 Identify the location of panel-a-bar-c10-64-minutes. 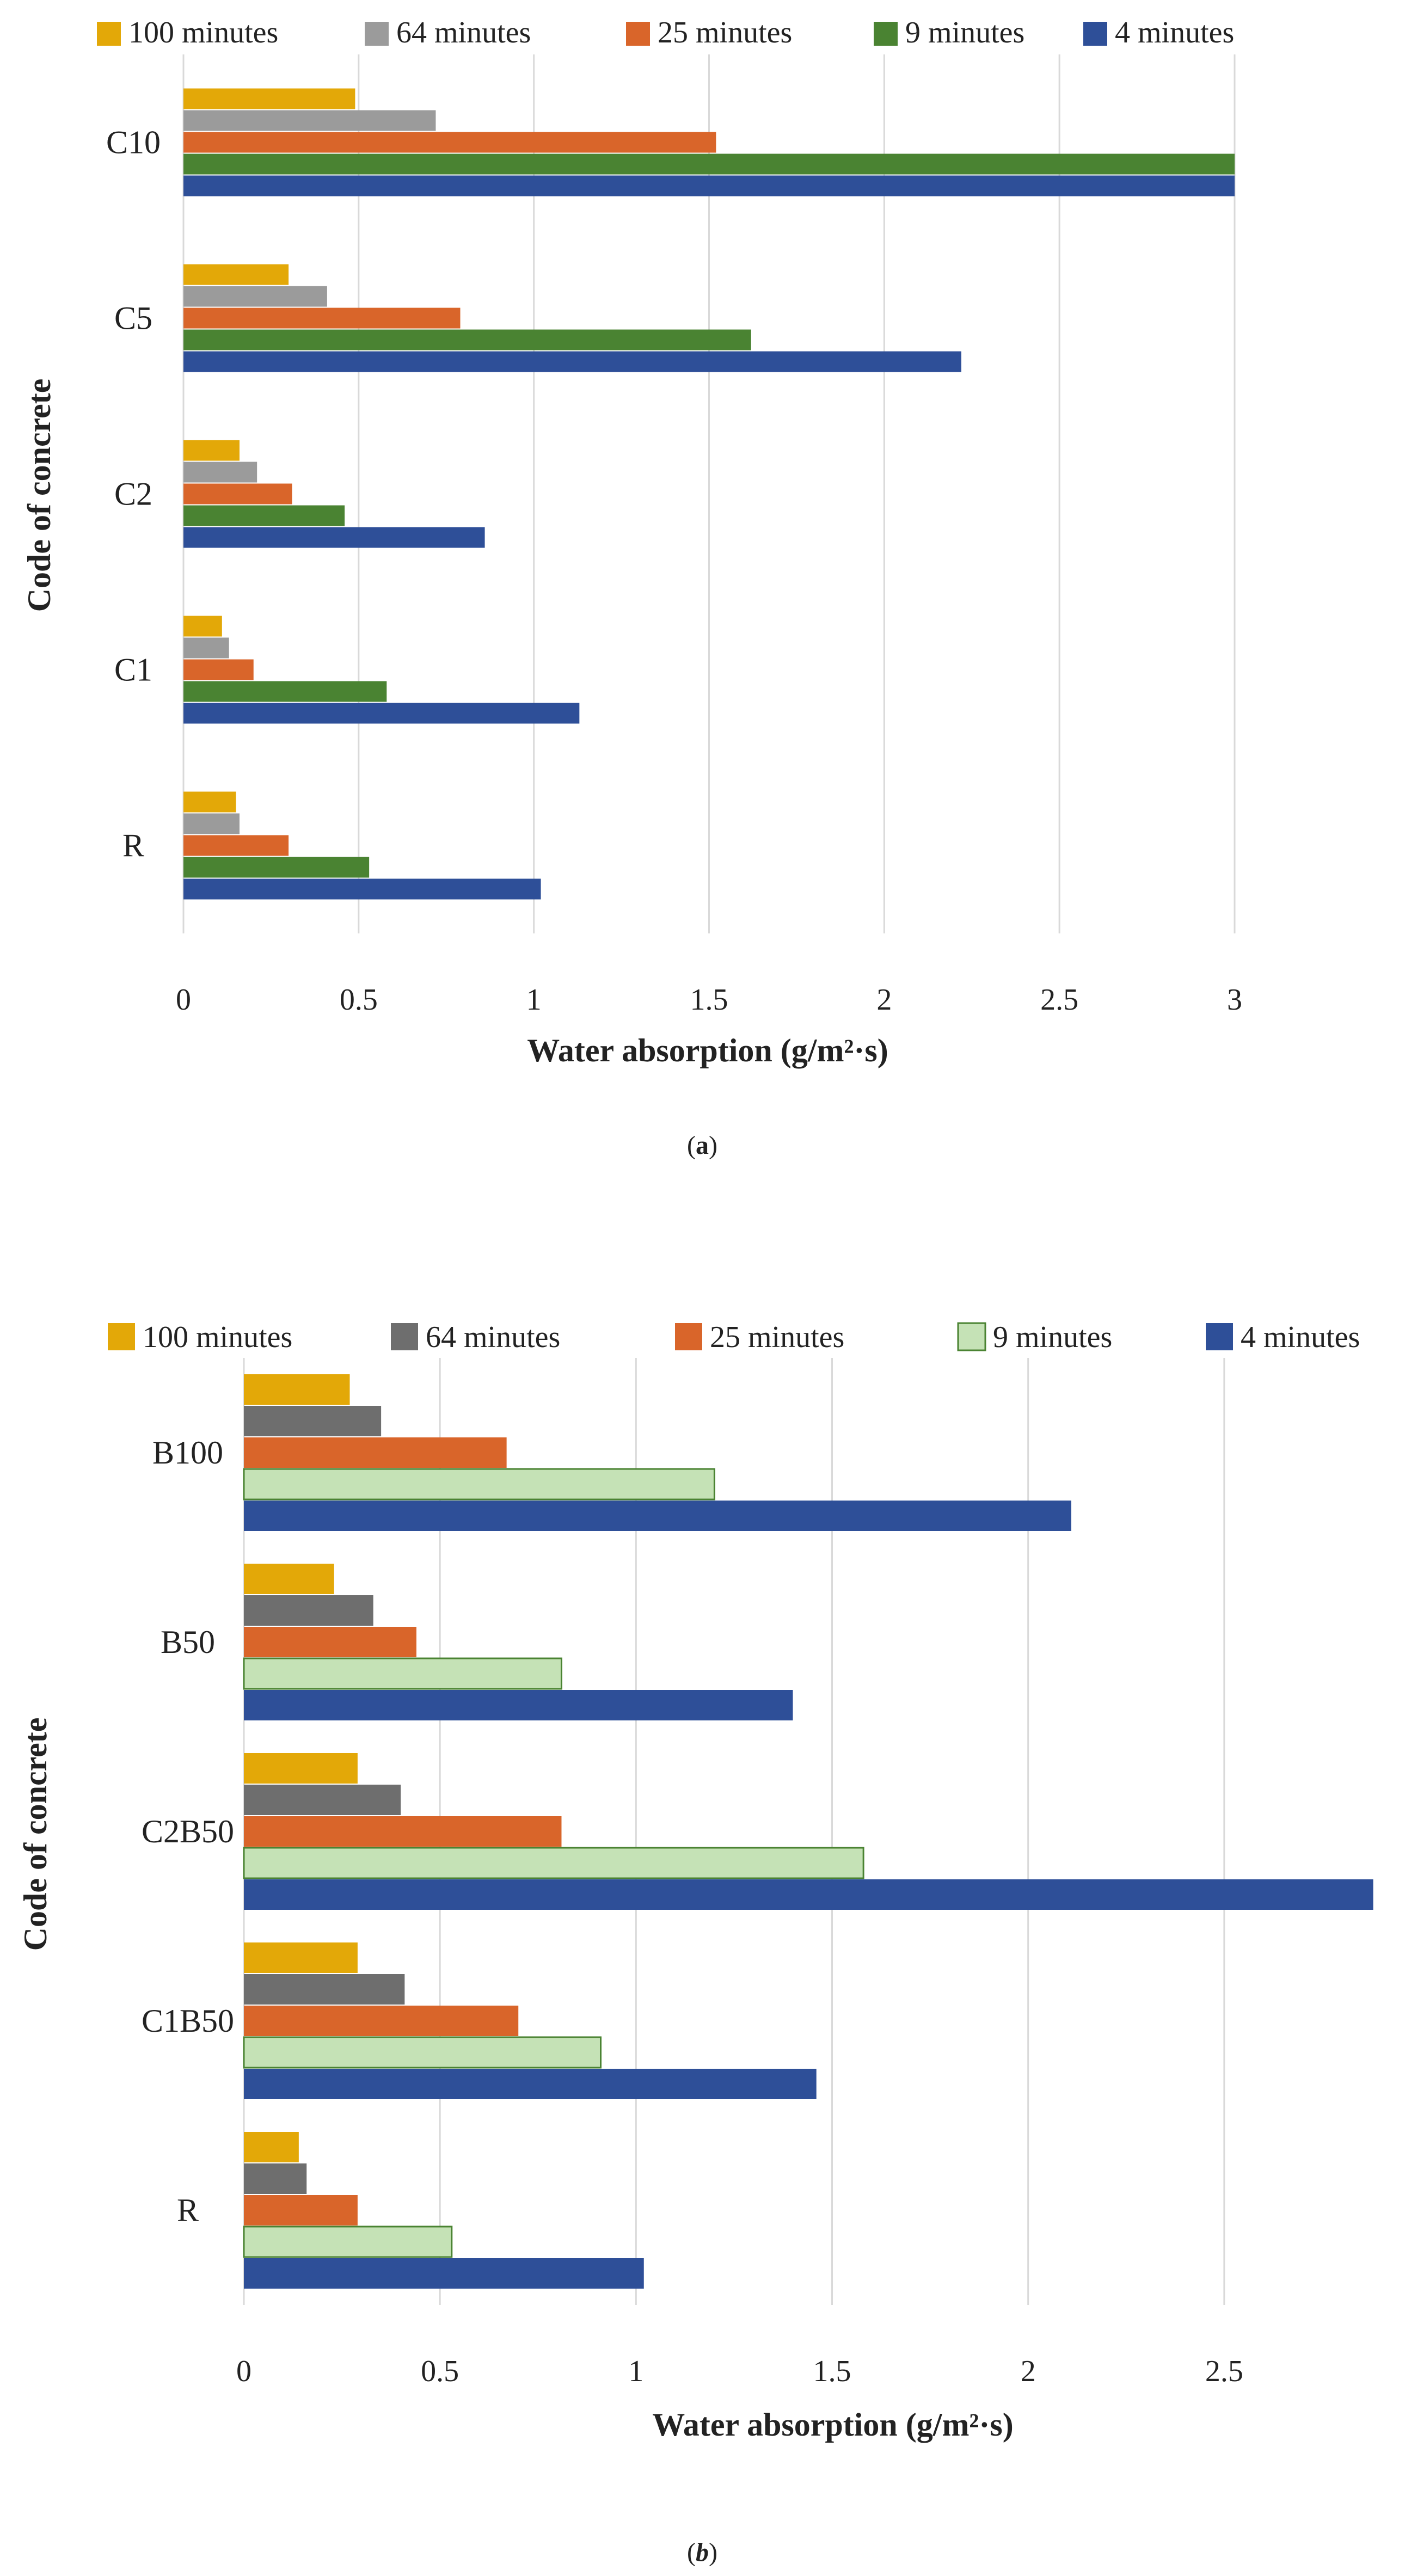
(310, 120).